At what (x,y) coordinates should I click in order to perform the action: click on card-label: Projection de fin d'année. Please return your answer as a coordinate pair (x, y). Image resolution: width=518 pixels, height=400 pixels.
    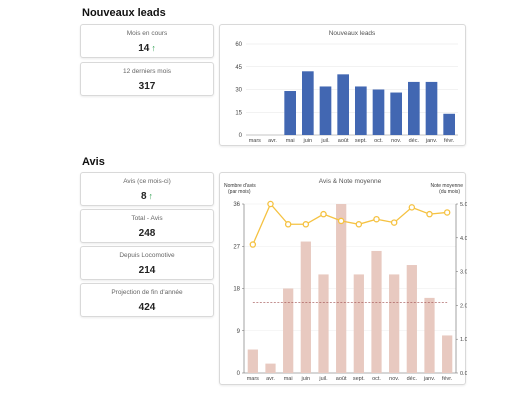
    Looking at the image, I should click on (147, 292).